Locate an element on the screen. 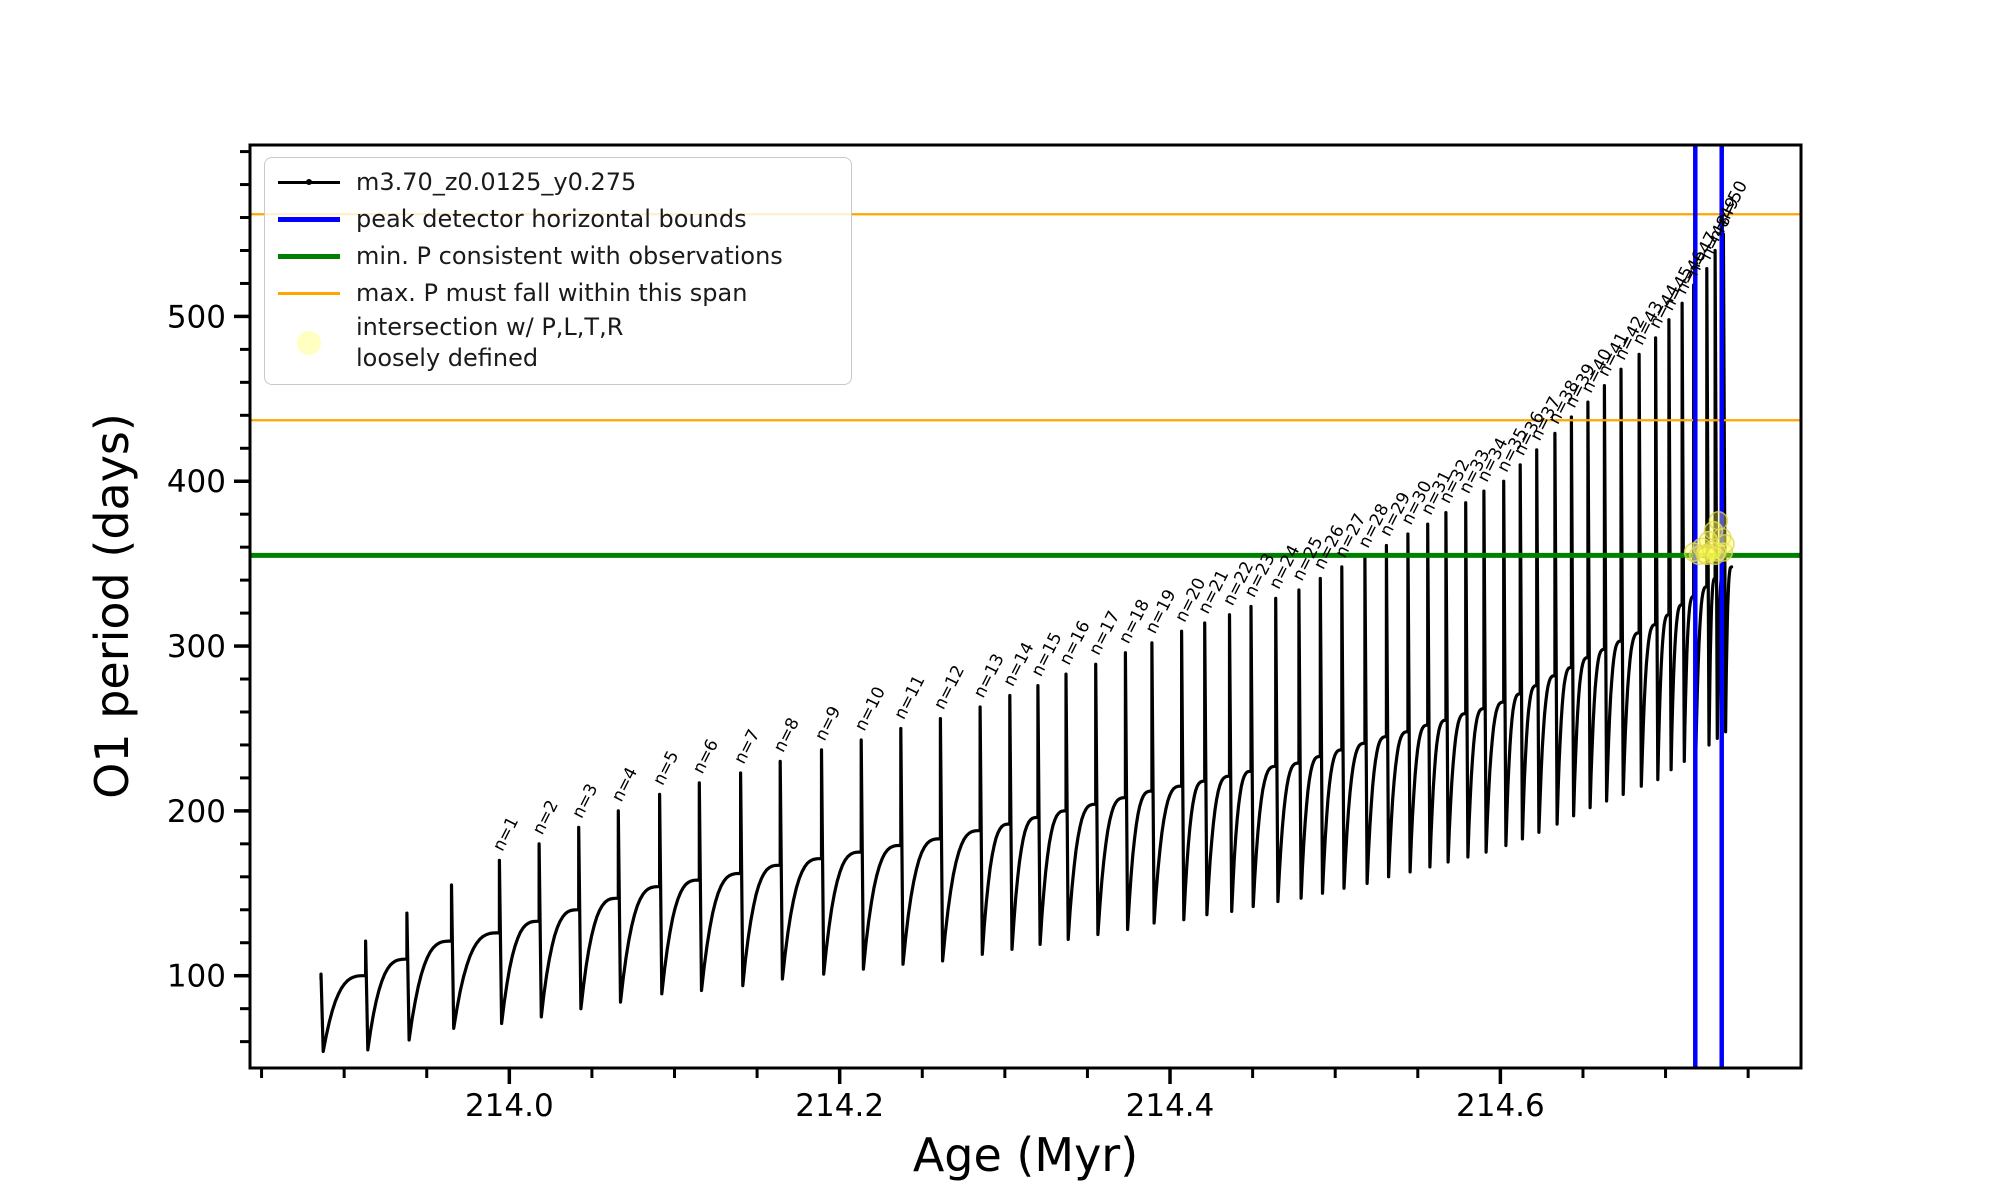 The width and height of the screenshot is (2000, 1200). legend-label-series: m3.70_z0.0125_y0.275 is located at coordinates (496, 182).